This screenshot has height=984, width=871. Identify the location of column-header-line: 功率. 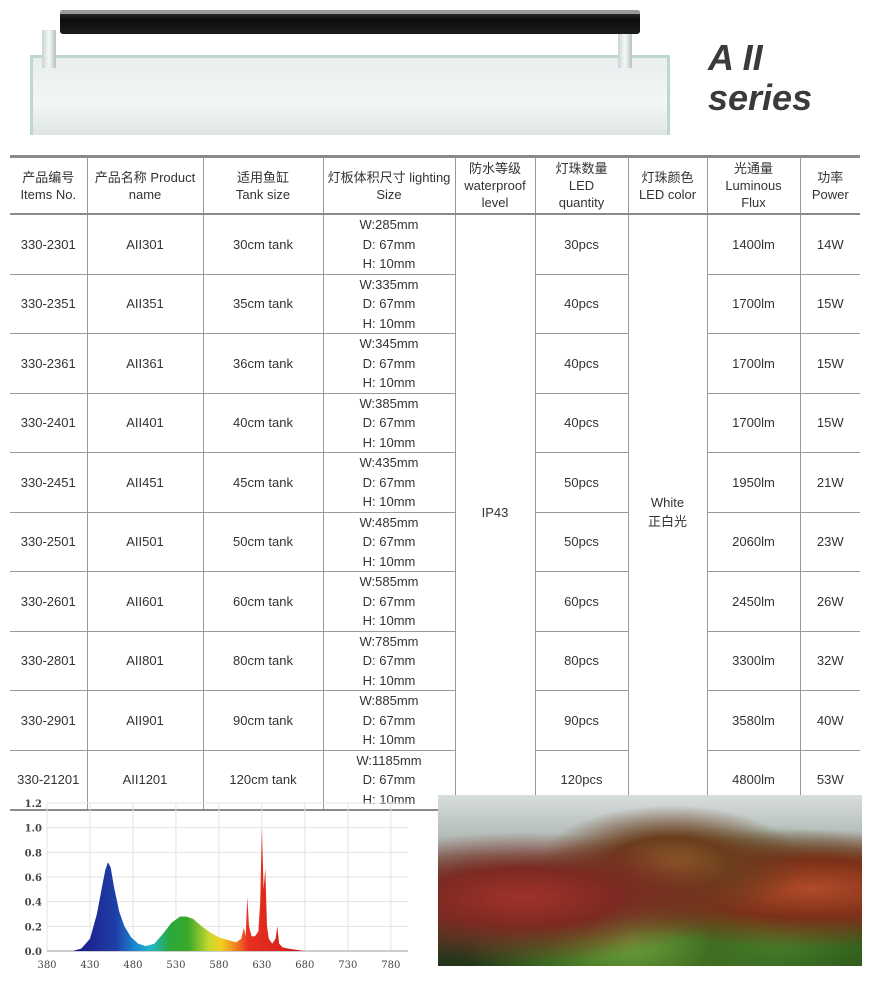
(830, 177).